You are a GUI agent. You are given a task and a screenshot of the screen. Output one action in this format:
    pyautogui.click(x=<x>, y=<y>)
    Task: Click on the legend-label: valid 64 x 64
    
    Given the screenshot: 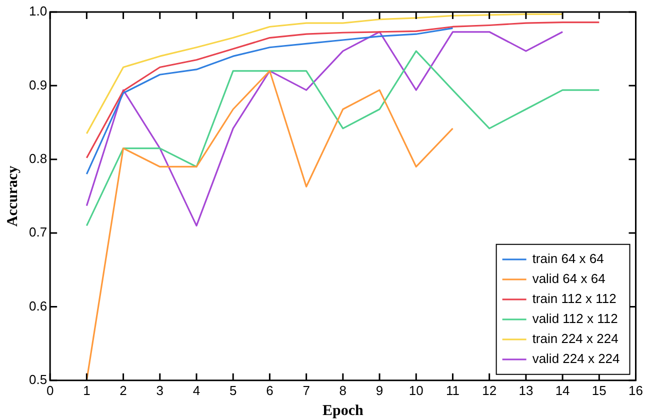 What is the action you would take?
    pyautogui.click(x=569, y=278)
    